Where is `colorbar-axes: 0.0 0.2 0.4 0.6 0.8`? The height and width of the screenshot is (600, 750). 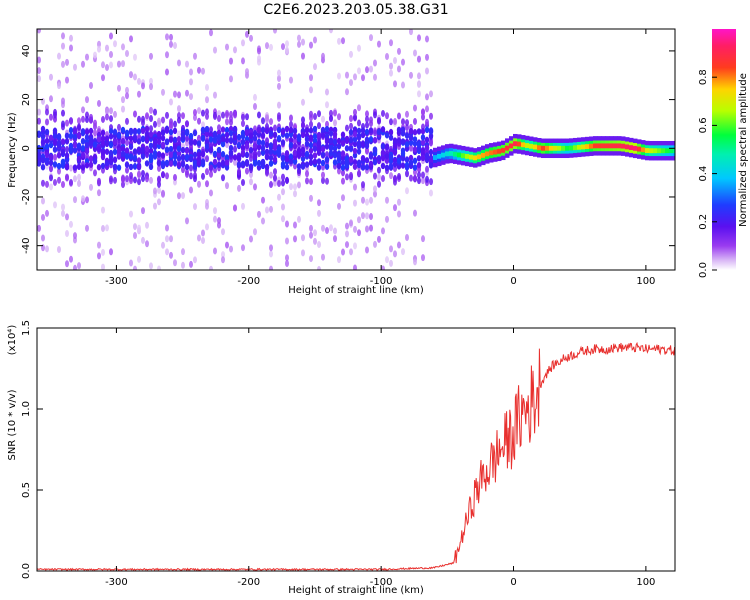 colorbar-axes: 0.0 0.2 0.4 0.6 0.8 is located at coordinates (707, 173).